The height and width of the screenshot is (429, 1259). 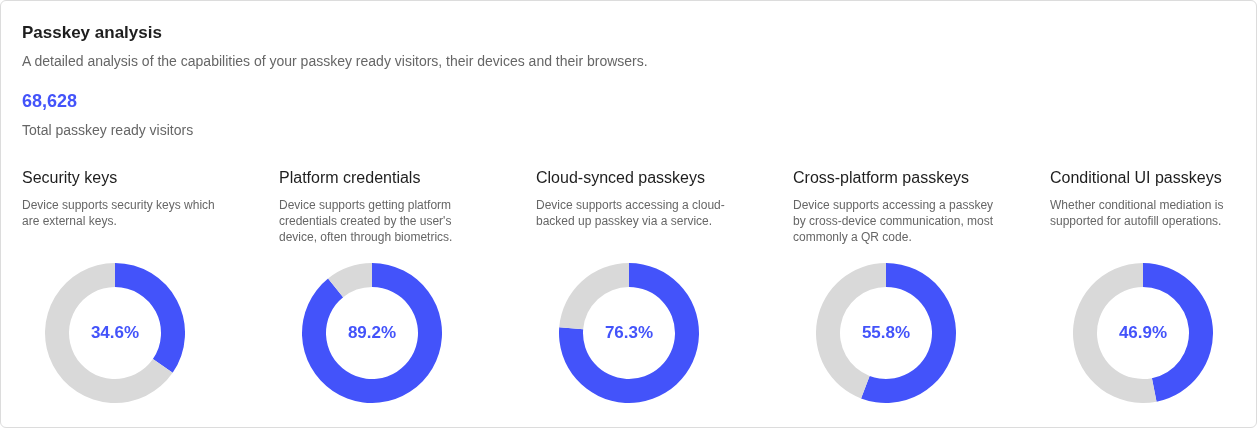 I want to click on chart-subtitle: Device supports security keys which are external keys., so click(x=119, y=213).